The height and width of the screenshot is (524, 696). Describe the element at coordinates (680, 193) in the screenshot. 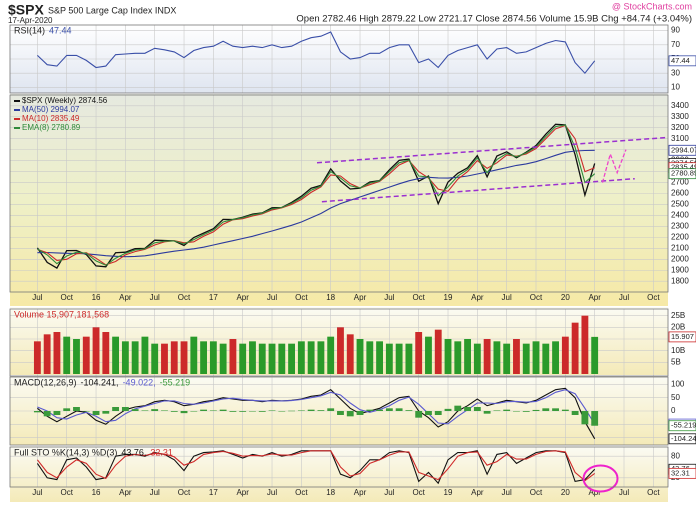

I see `y-tick-label: 2600` at that location.